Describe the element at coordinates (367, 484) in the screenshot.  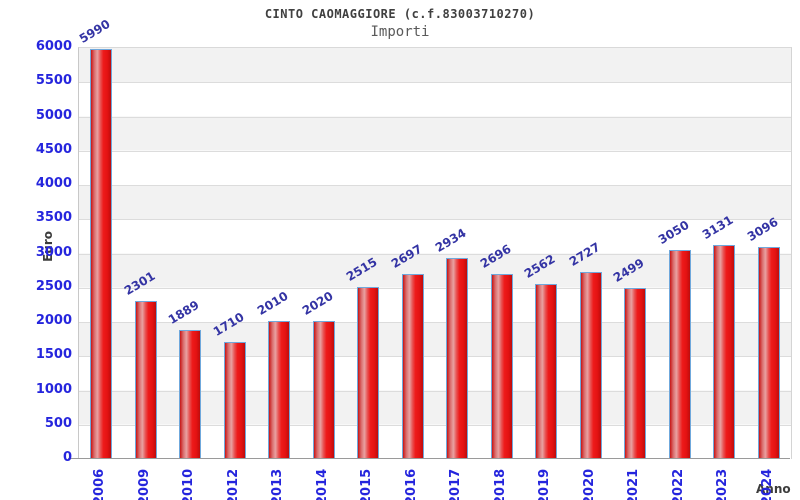
I see `x-tick-label: 2015` at that location.